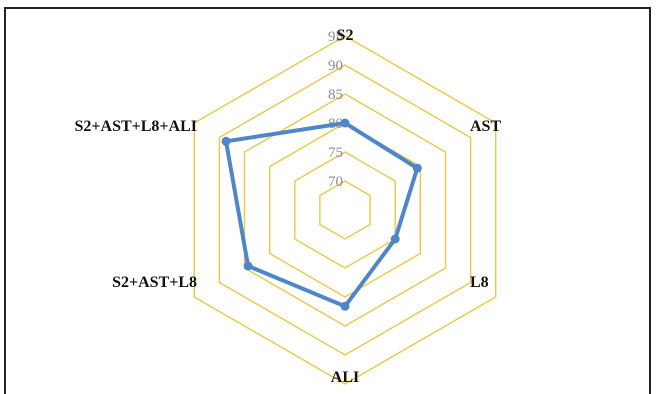 The width and height of the screenshot is (659, 394). I want to click on tick-label-85: 85, so click(335, 95).